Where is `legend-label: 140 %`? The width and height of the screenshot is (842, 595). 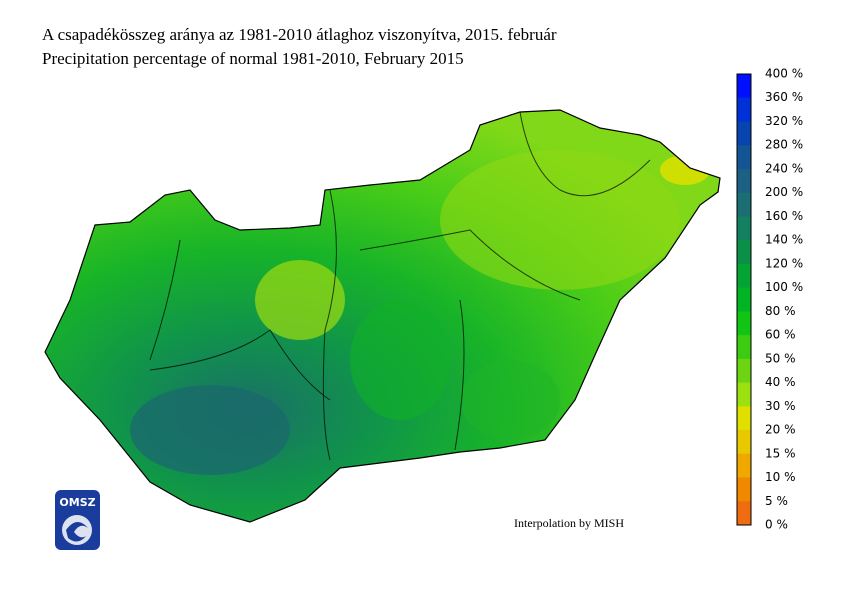 legend-label: 140 % is located at coordinates (784, 240).